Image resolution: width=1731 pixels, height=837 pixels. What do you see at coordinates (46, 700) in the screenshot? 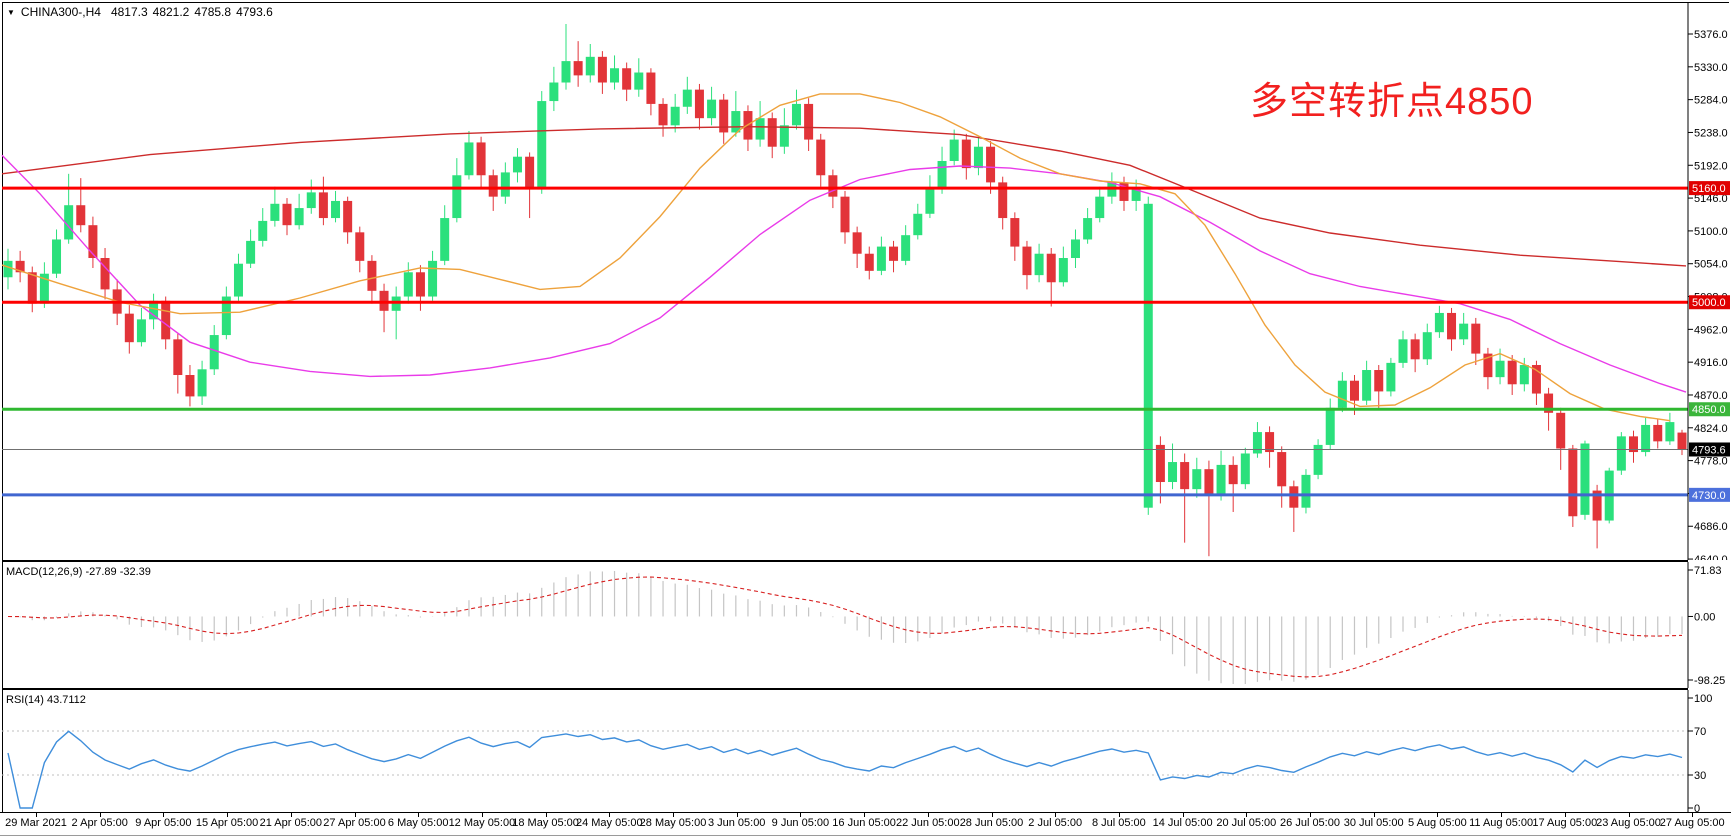
I see `rsi-indicator-label: RSI(14) 43.7112` at bounding box center [46, 700].